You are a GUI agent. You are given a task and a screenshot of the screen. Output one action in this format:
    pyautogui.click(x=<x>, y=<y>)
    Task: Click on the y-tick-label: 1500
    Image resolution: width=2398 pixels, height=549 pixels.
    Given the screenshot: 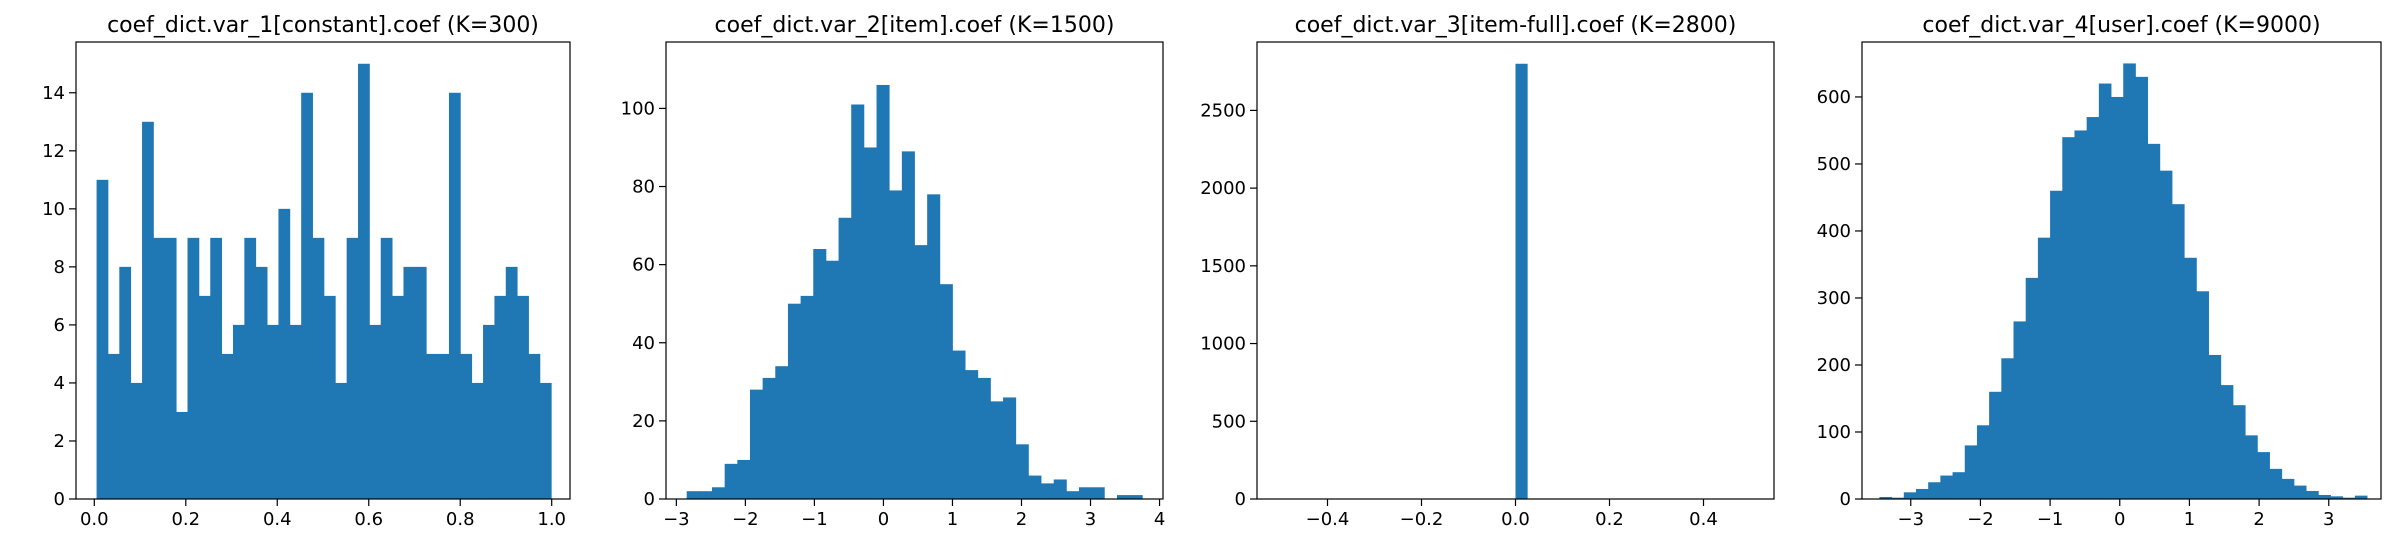 What is the action you would take?
    pyautogui.click(x=1223, y=266)
    